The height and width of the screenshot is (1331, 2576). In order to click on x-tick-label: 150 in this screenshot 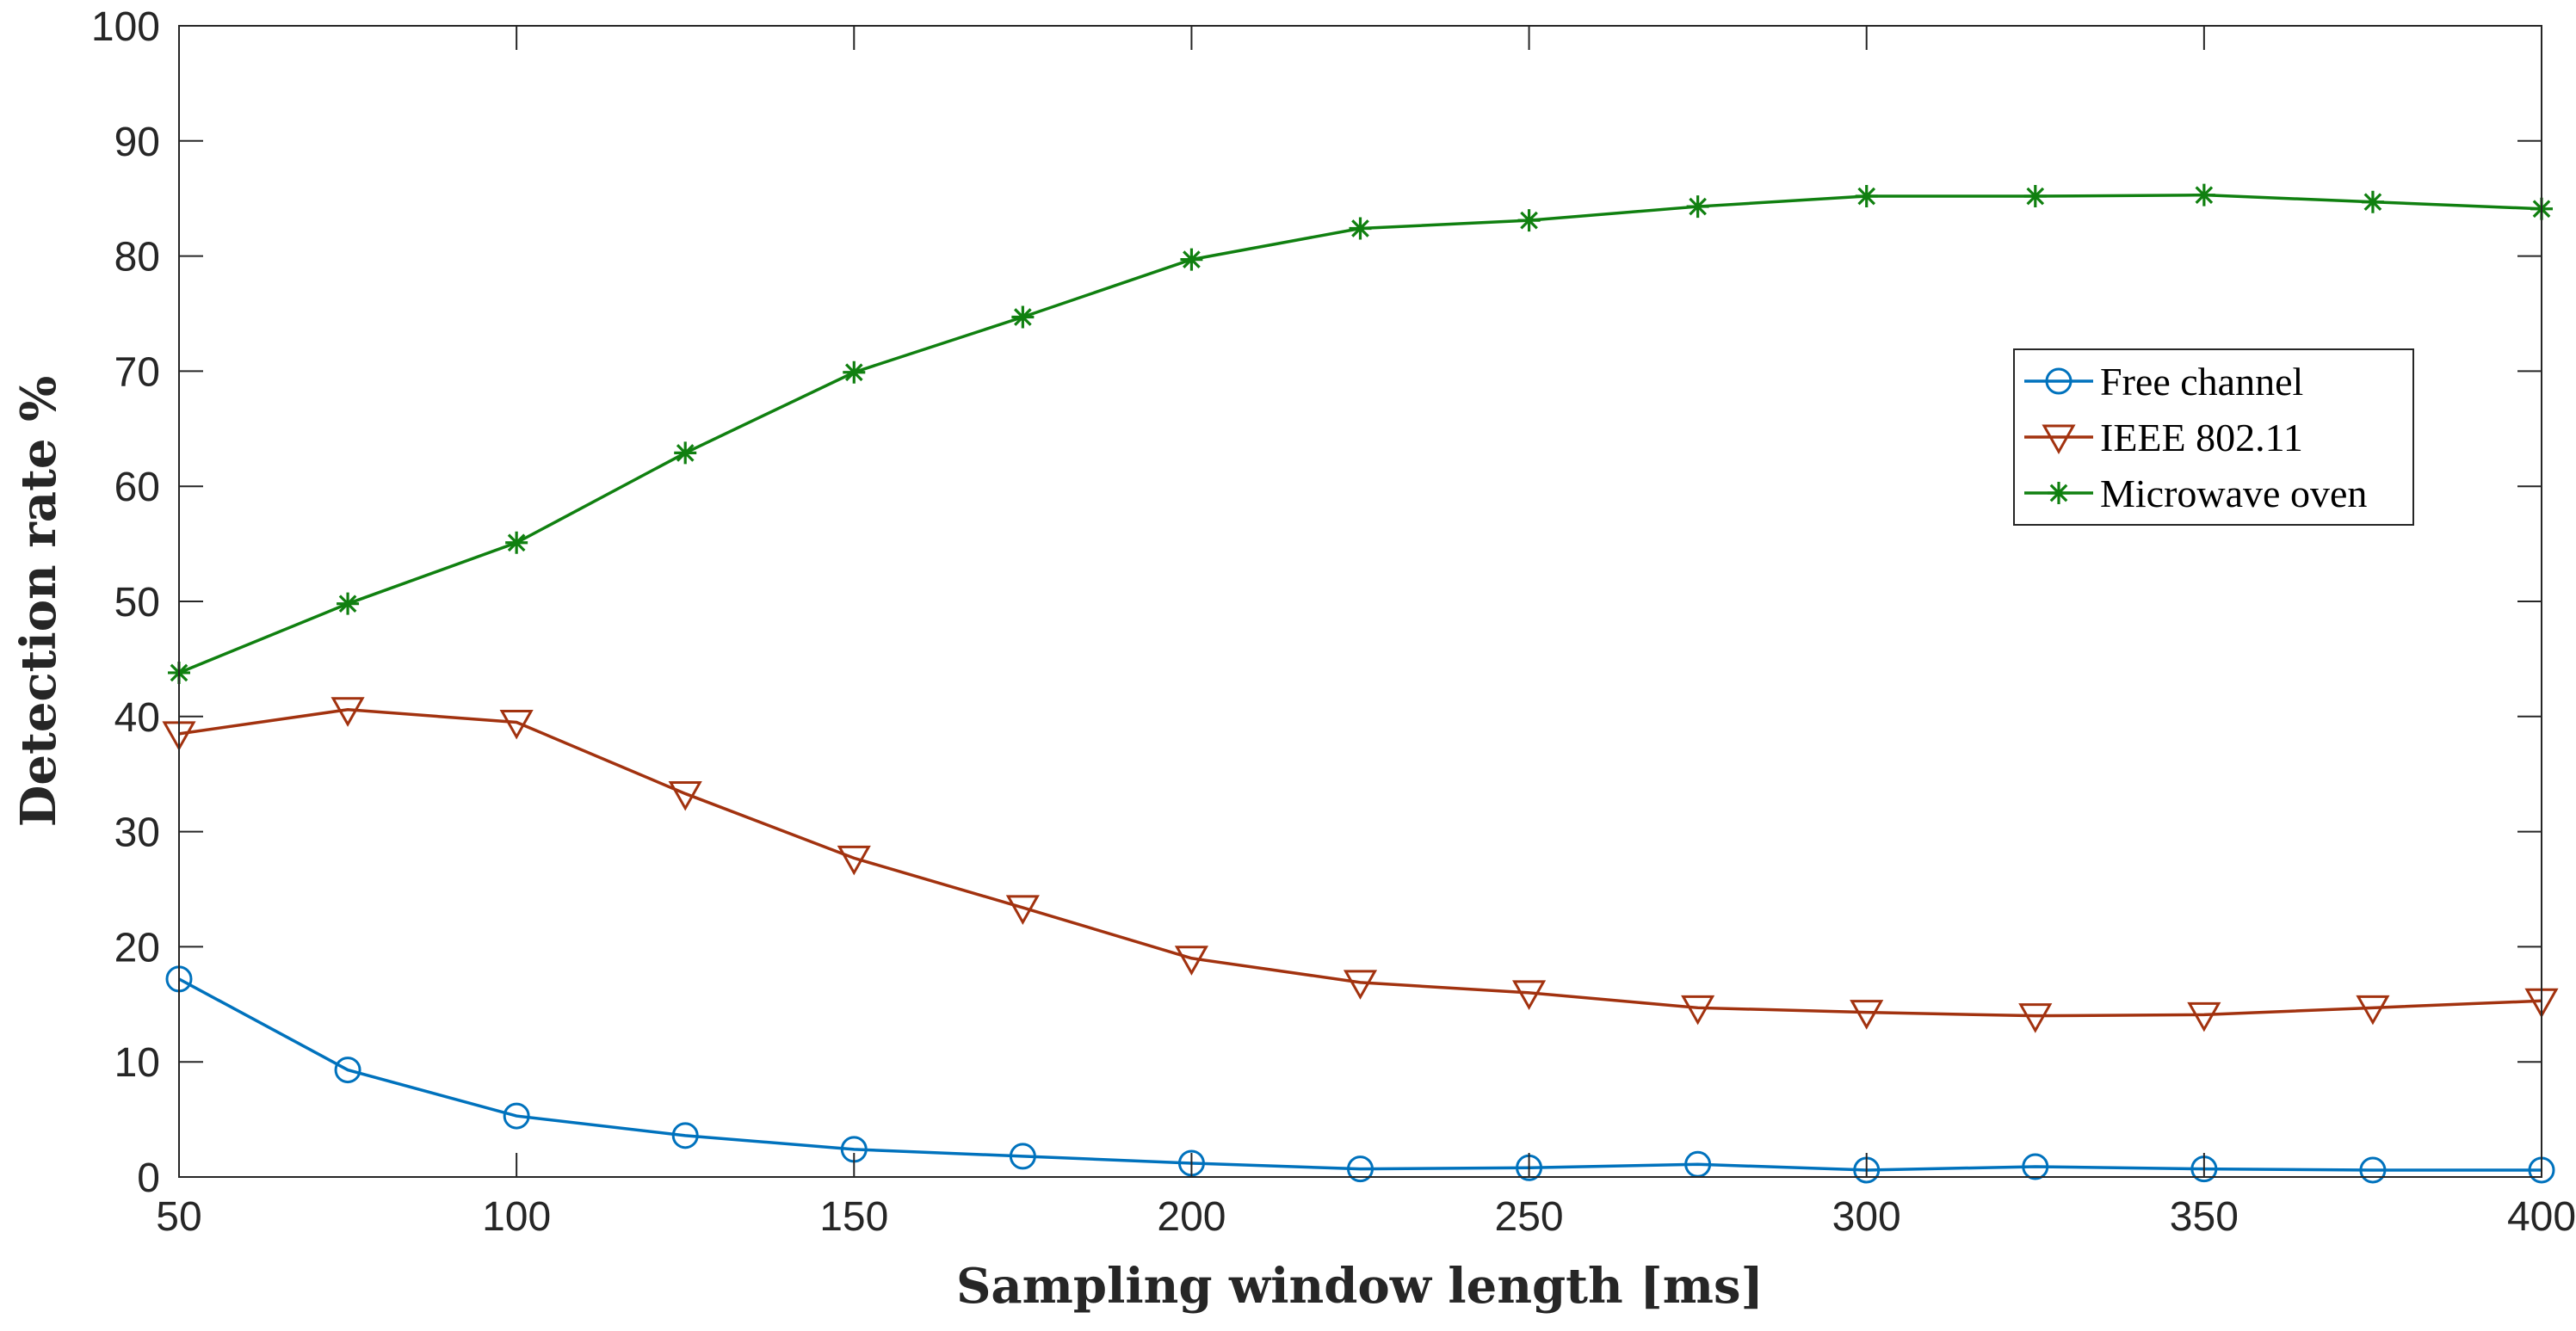, I will do `click(853, 1217)`.